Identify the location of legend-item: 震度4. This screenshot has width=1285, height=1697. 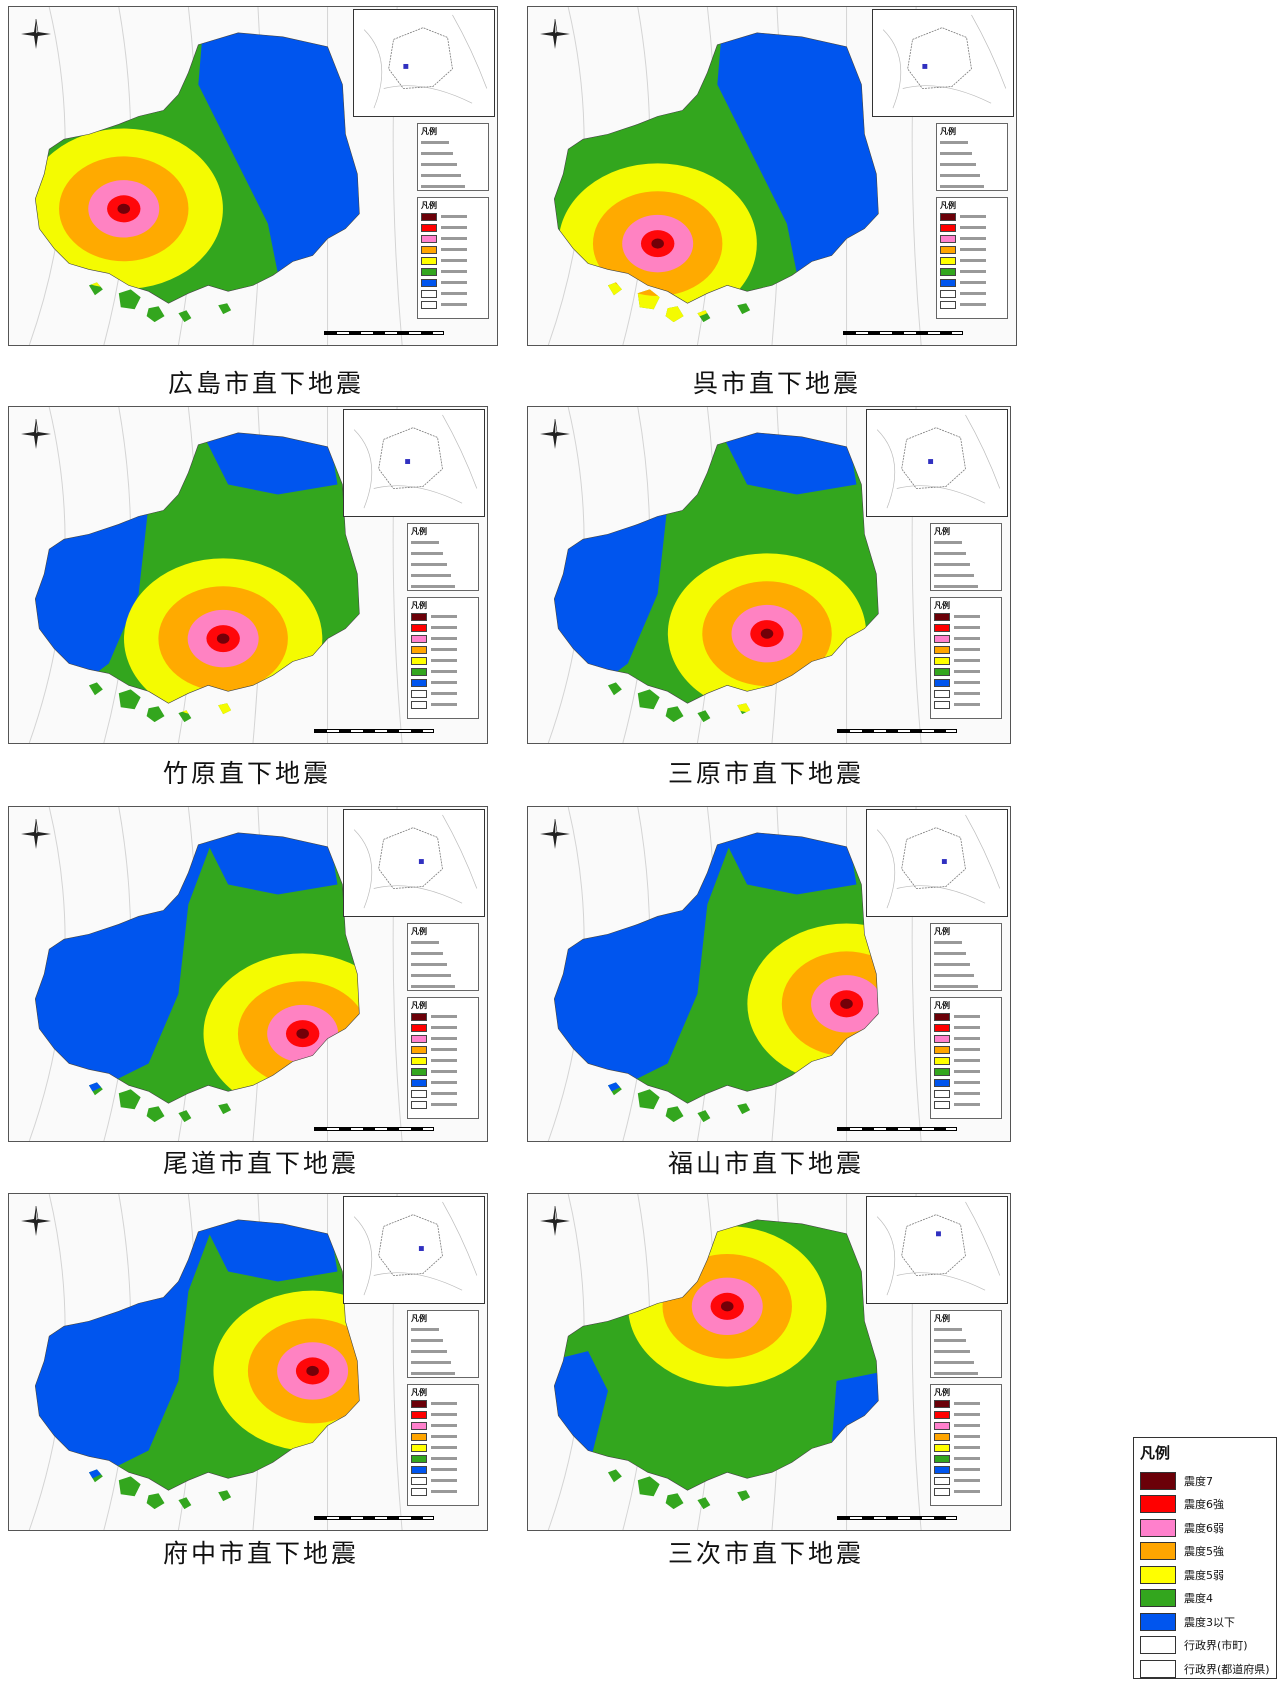
(1205, 1599).